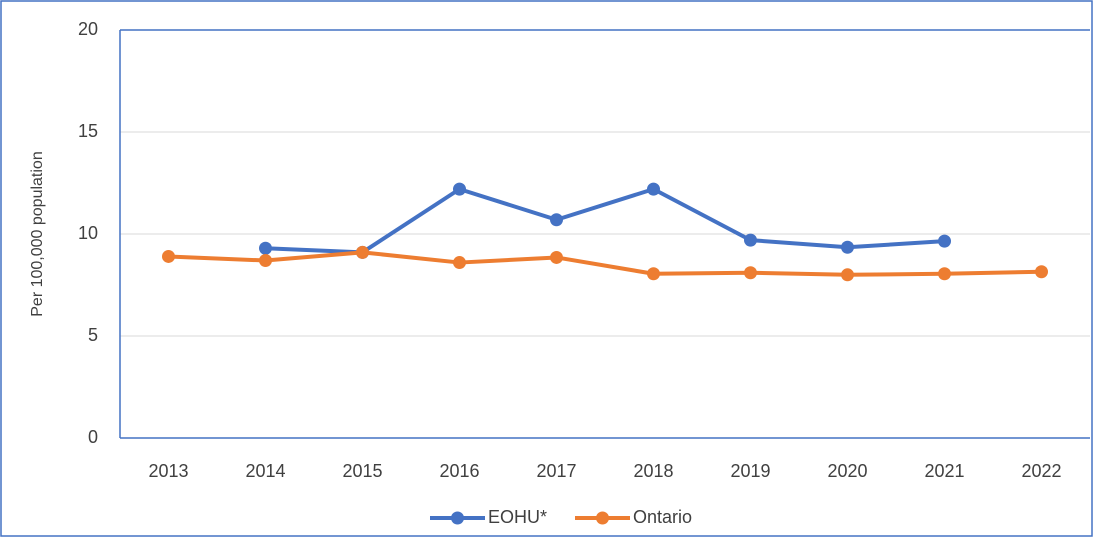  Describe the element at coordinates (847, 471) in the screenshot. I see `x-tick-label: 2020` at that location.